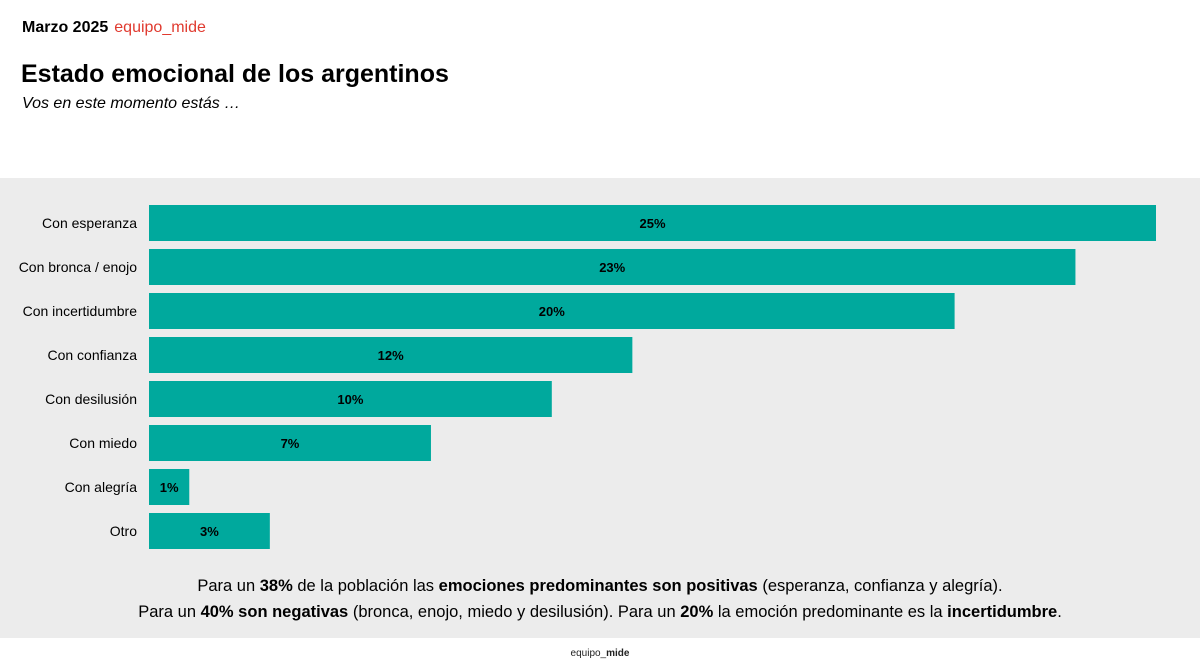 Image resolution: width=1200 pixels, height=667 pixels. What do you see at coordinates (1002, 612) in the screenshot?
I see `note-segment: incertidumbre` at bounding box center [1002, 612].